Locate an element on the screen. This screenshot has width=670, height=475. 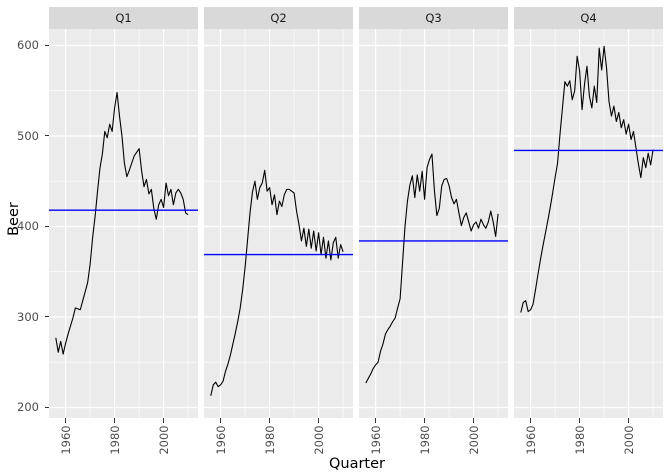
facet-strip: Q1 is located at coordinates (123, 18).